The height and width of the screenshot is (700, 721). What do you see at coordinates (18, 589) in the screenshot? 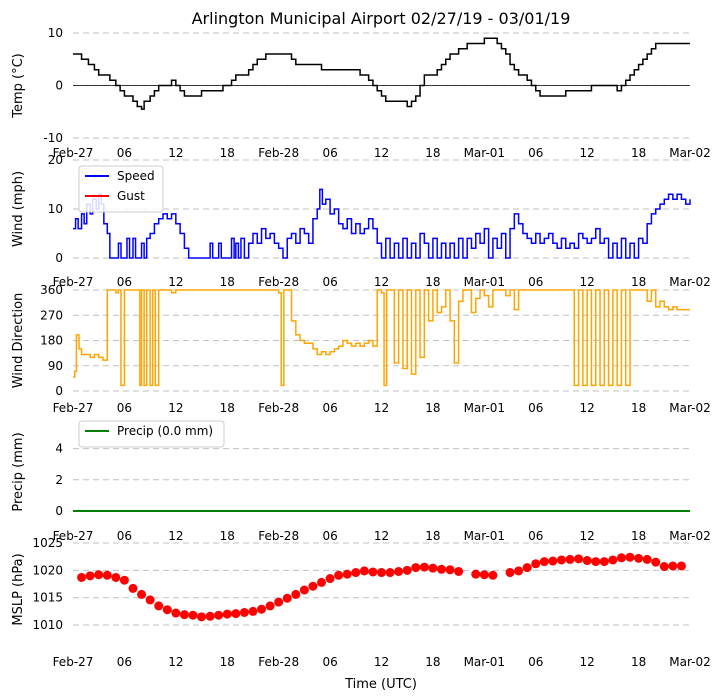
I see `mslp-y-axis-label: MSLP (hPa)` at bounding box center [18, 589].